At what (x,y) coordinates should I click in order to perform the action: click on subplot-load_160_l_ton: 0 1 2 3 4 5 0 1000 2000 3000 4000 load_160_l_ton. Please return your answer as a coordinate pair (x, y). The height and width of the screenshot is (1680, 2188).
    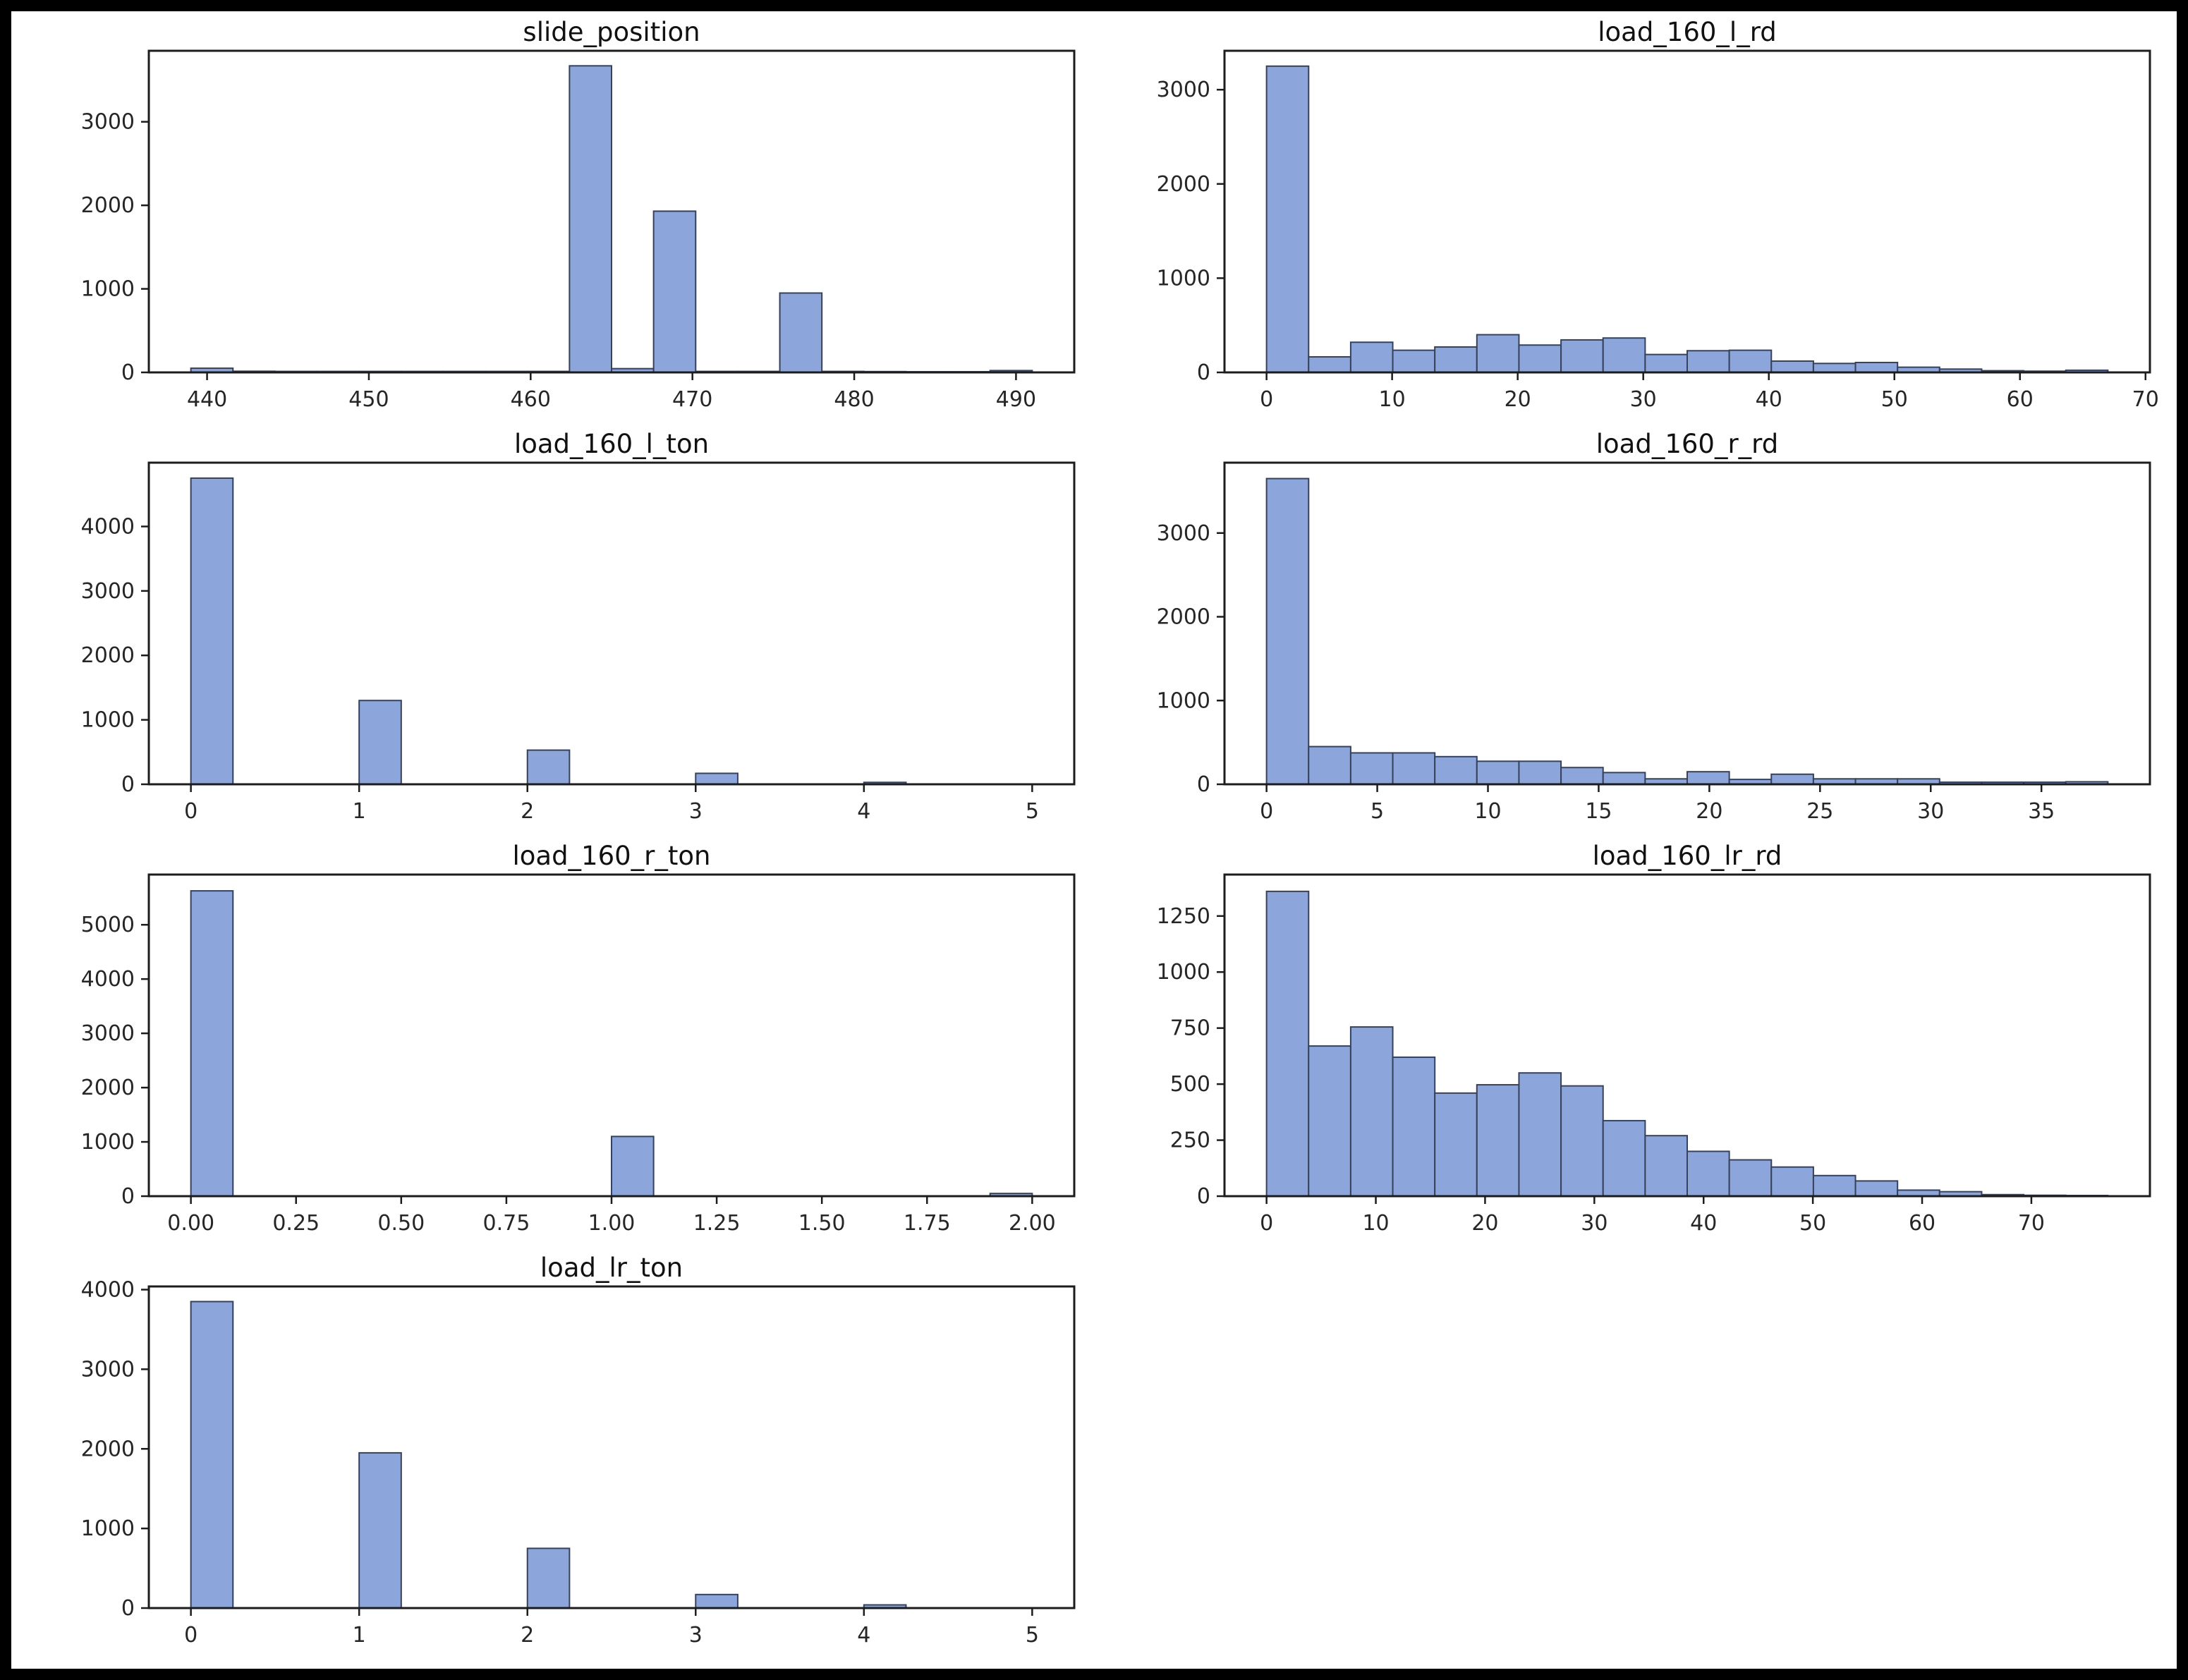
    Looking at the image, I should click on (556, 633).